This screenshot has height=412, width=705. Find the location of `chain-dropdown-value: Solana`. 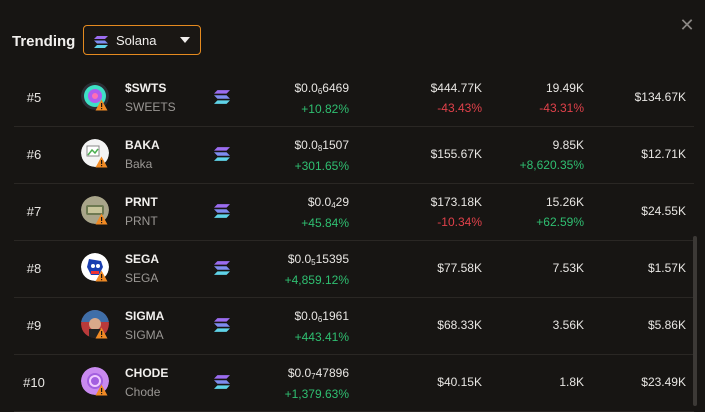

chain-dropdown-value: Solana is located at coordinates (136, 40).